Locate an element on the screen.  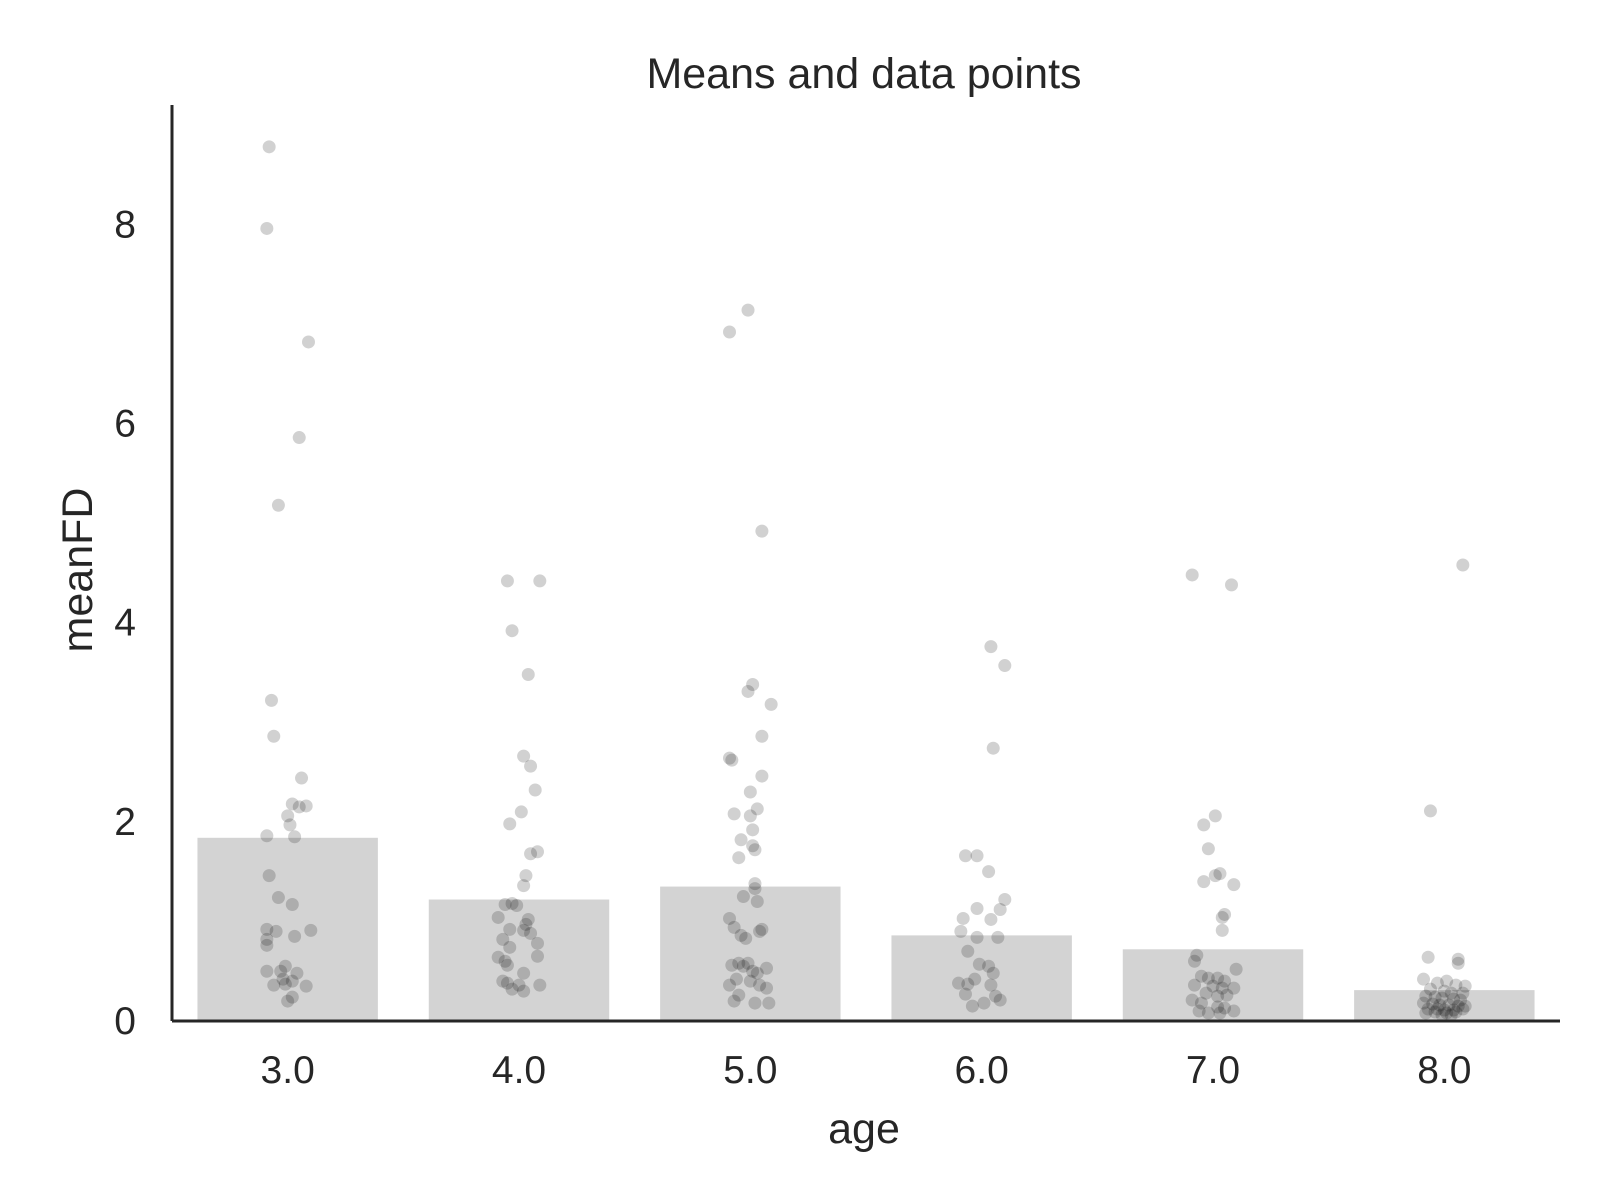
y-tick-label: 2 is located at coordinates (125, 822).